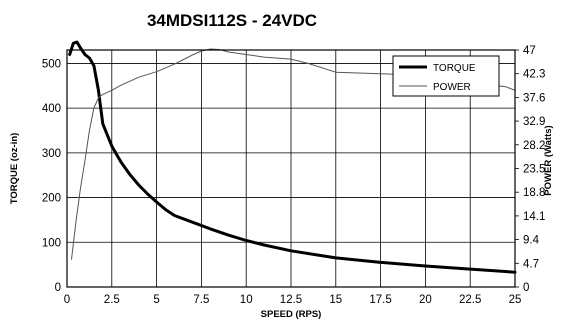  I want to click on y2-tick-label: 28.2, so click(534, 146).